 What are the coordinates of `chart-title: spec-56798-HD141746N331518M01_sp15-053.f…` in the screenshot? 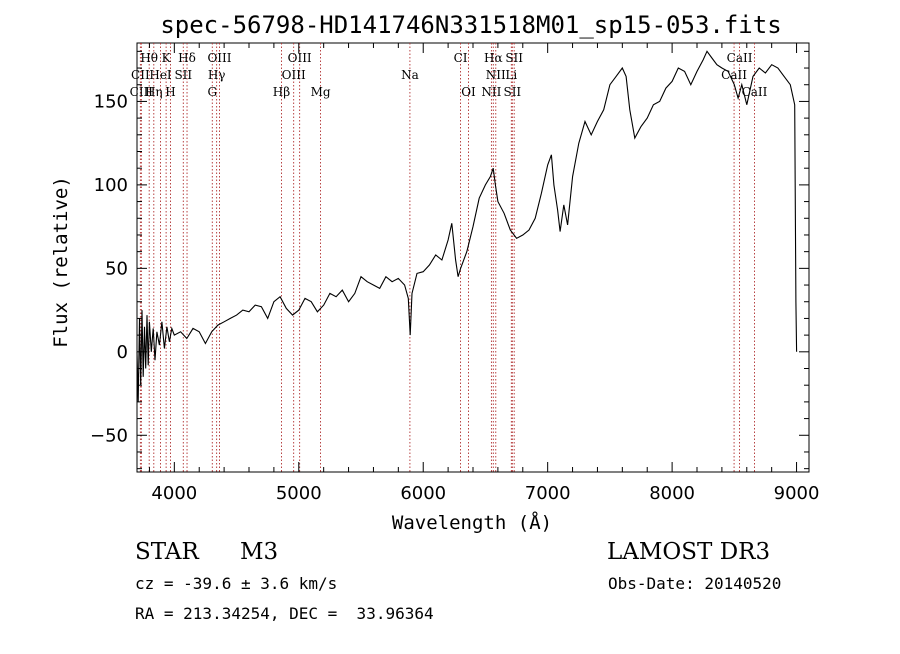 It's located at (470, 25).